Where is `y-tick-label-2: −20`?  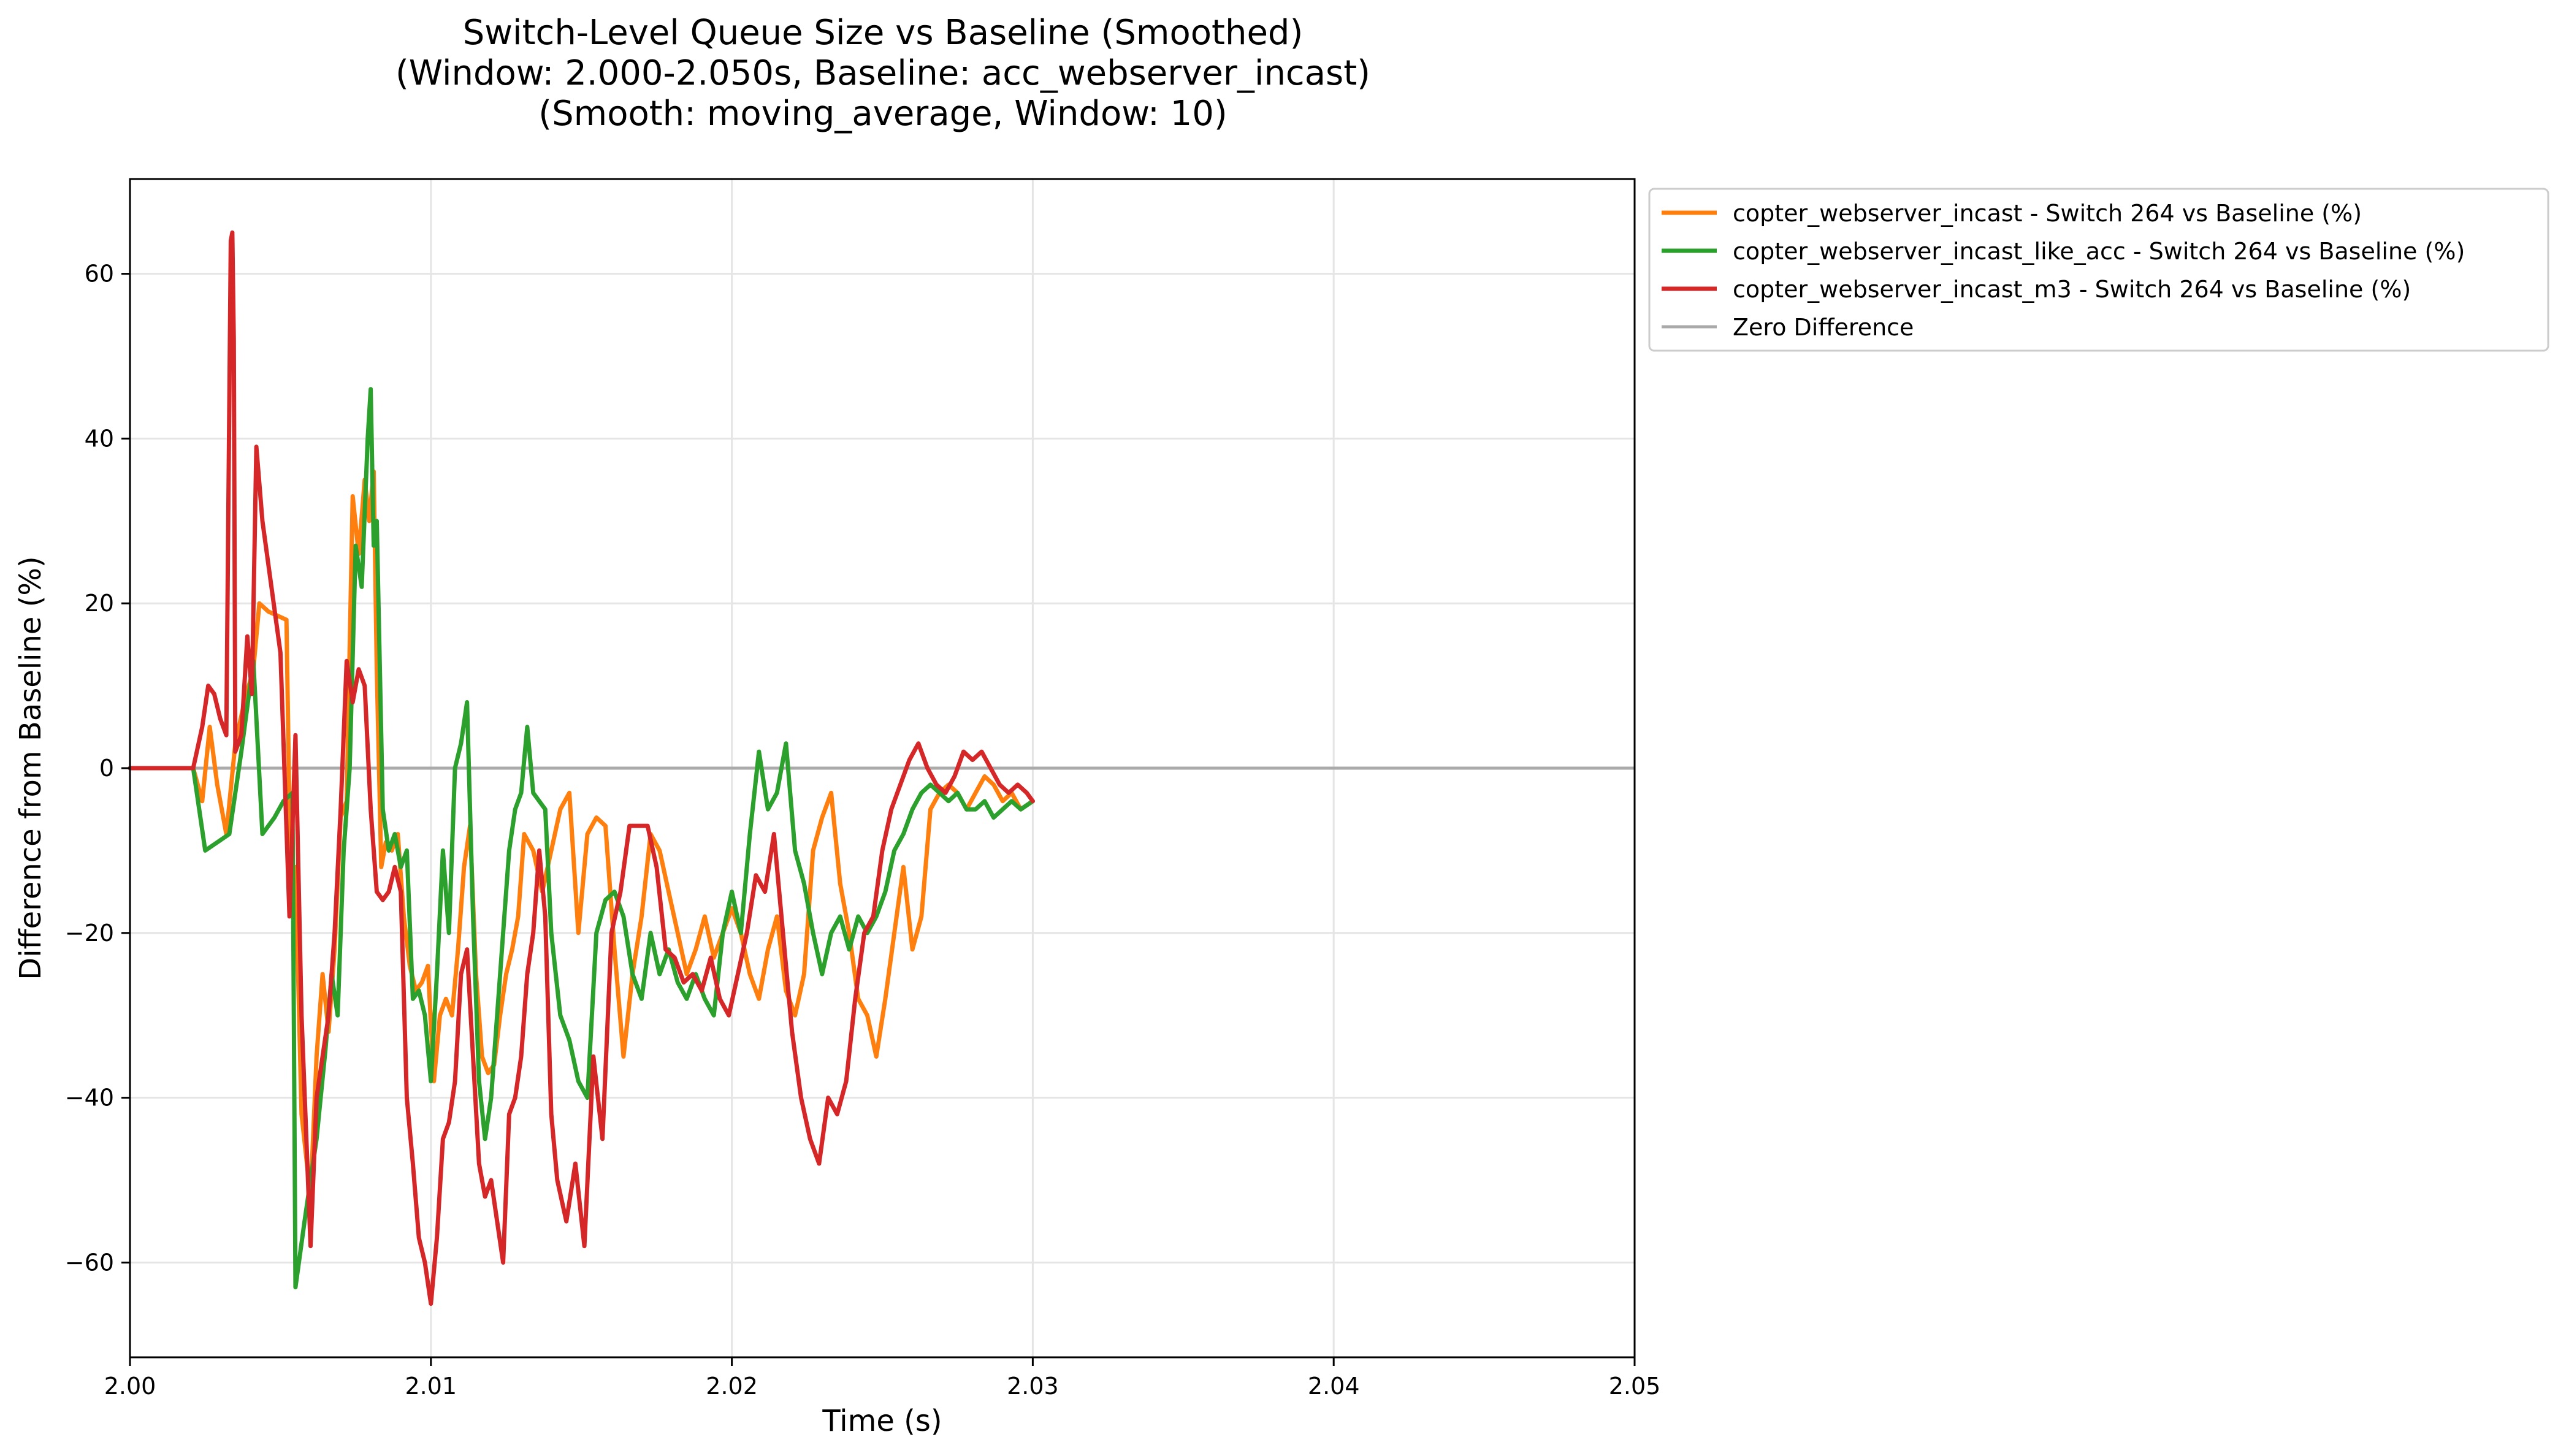 y-tick-label-2: −20 is located at coordinates (89, 933).